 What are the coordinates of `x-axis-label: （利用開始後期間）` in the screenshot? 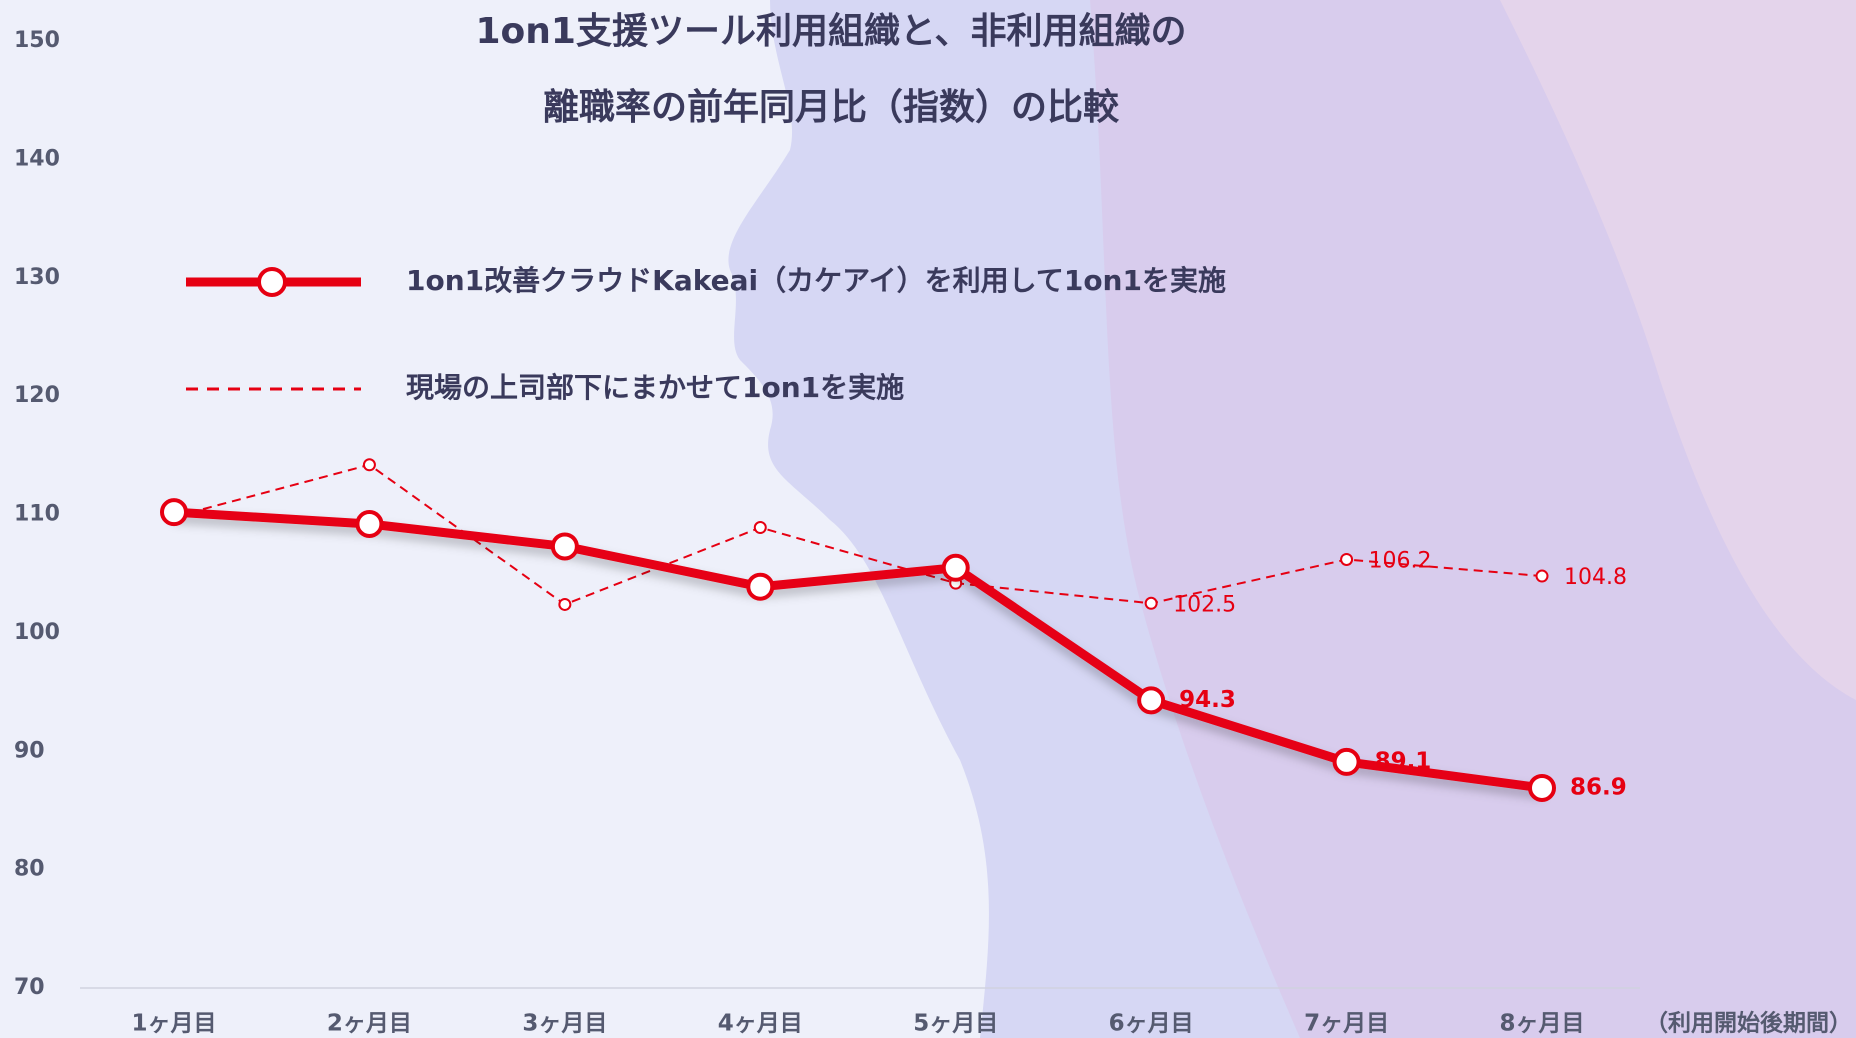 It's located at (1748, 1023).